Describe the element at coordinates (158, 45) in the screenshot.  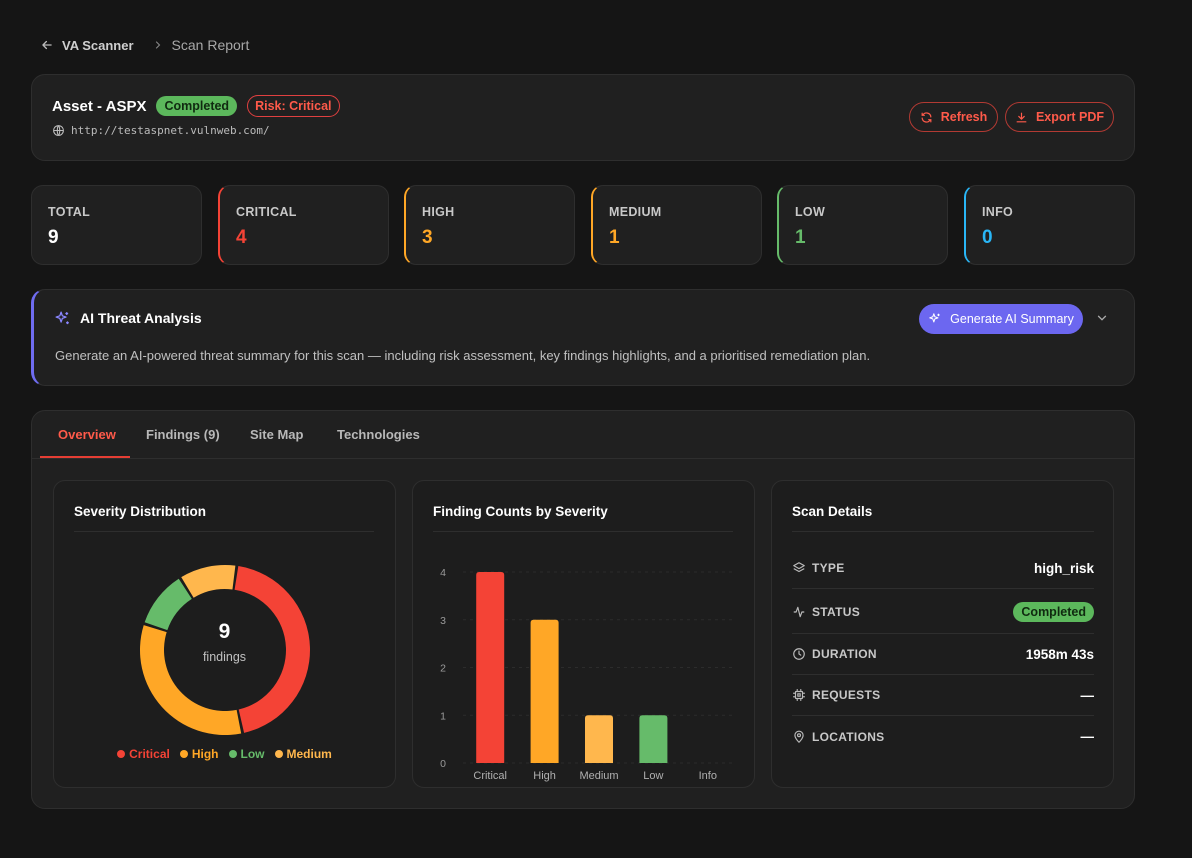
I see `chevron-right-icon` at that location.